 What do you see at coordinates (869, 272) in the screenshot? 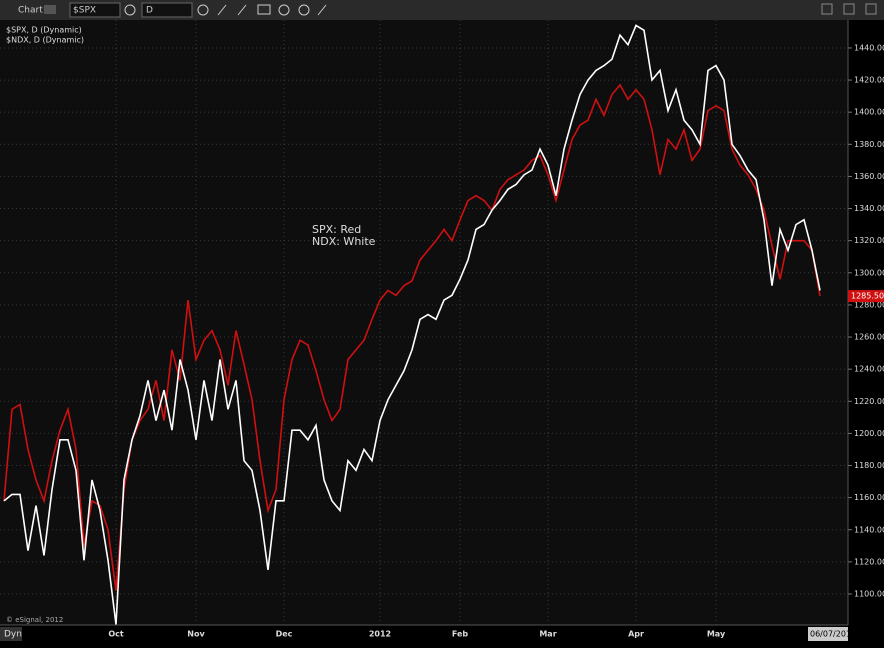
I see `y-tick-label: 1300.00` at bounding box center [869, 272].